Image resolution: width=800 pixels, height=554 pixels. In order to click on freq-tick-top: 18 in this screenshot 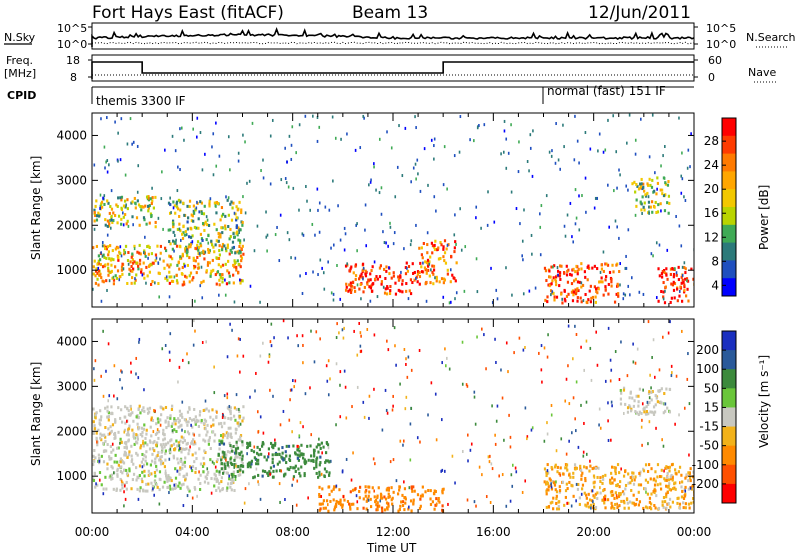, I will do `click(73, 60)`.